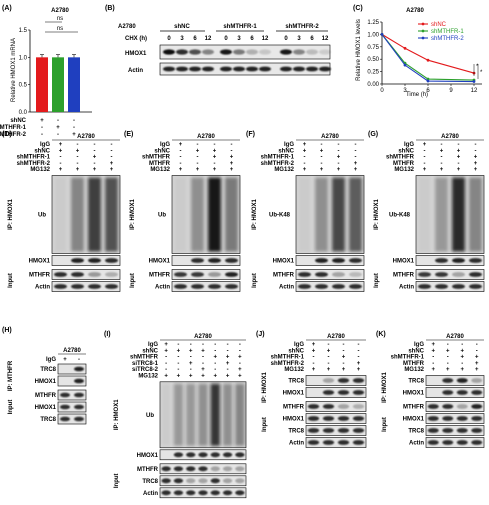 The image size is (489, 505). Describe the element at coordinates (38, 128) in the screenshot. I see `panel-a-conditions: shNC+--shMTHFR-1-+-shMTHFR-2--+` at that location.